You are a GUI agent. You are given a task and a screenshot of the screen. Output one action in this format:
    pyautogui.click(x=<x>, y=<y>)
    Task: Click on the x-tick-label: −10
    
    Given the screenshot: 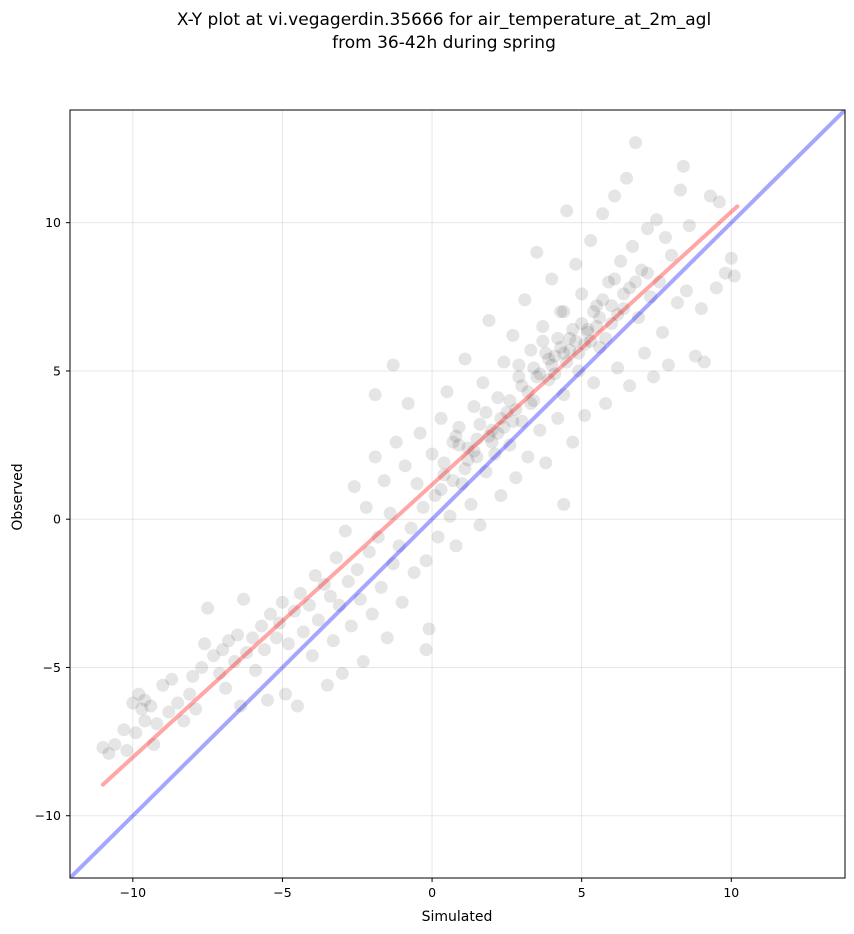 What is the action you would take?
    pyautogui.click(x=133, y=892)
    